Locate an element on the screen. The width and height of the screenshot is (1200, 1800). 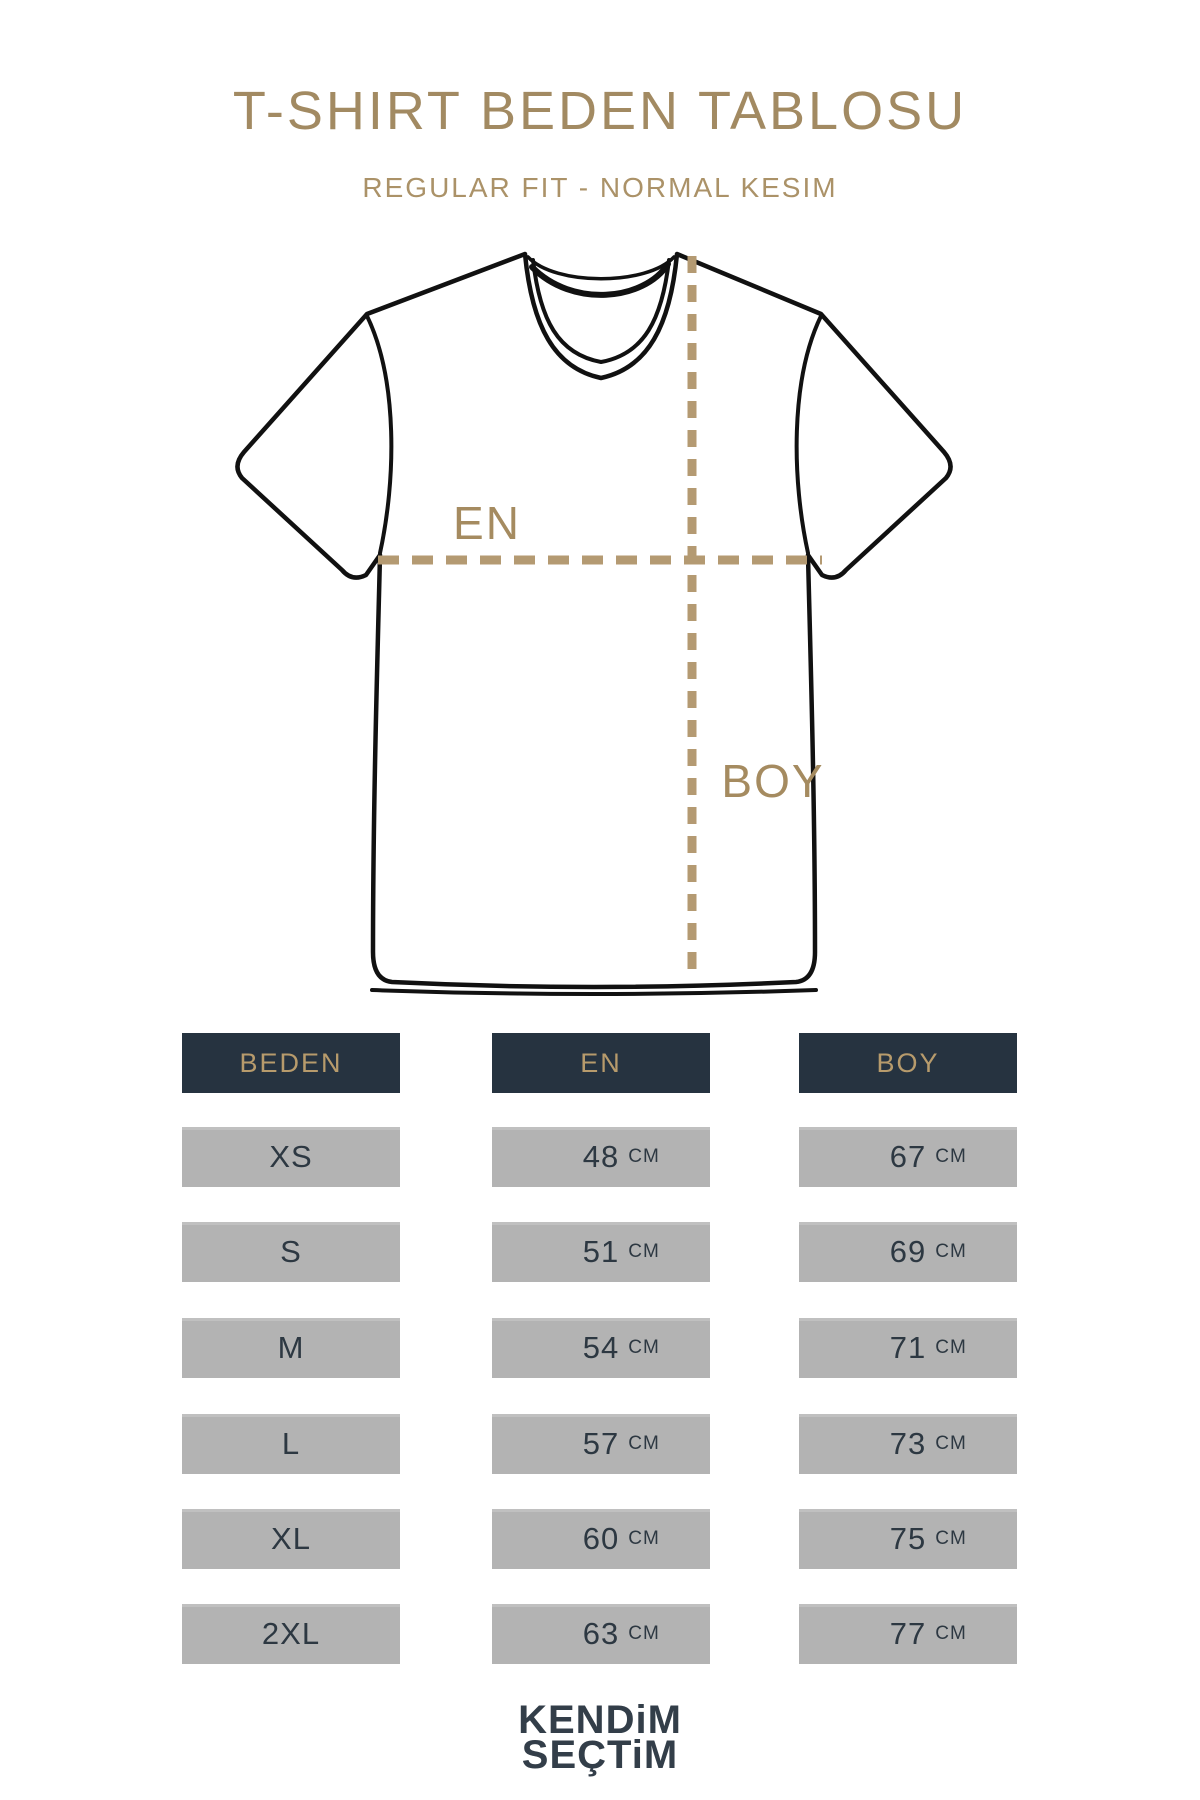
boy-value-s: 69 CM is located at coordinates (908, 1252).